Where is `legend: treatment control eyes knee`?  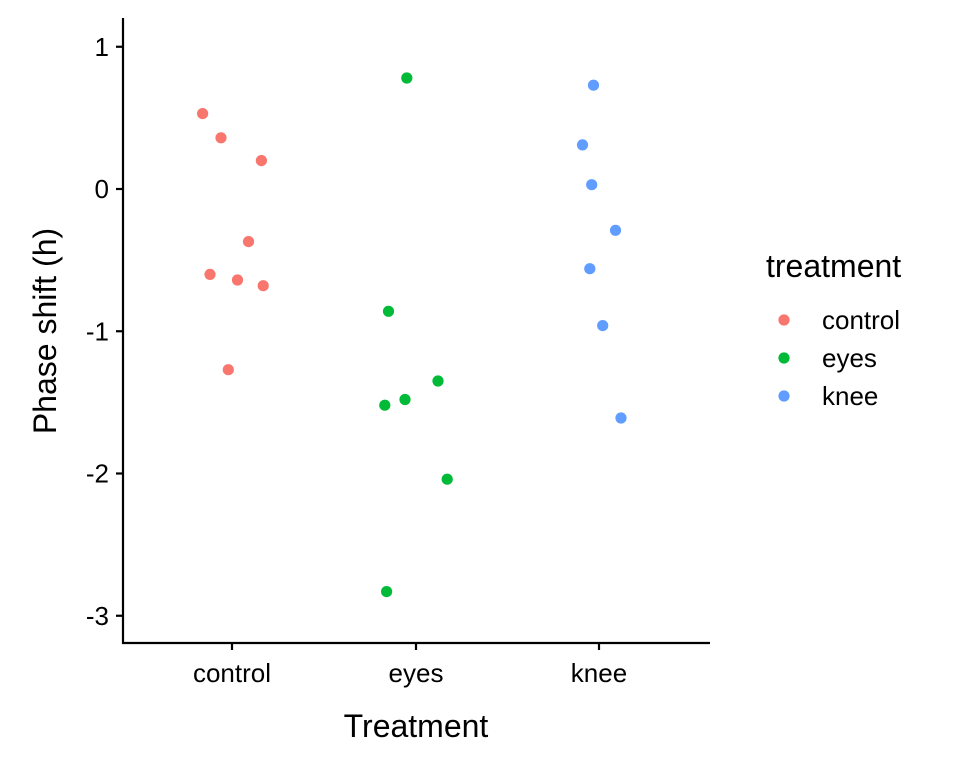
legend: treatment control eyes knee is located at coordinates (833, 329).